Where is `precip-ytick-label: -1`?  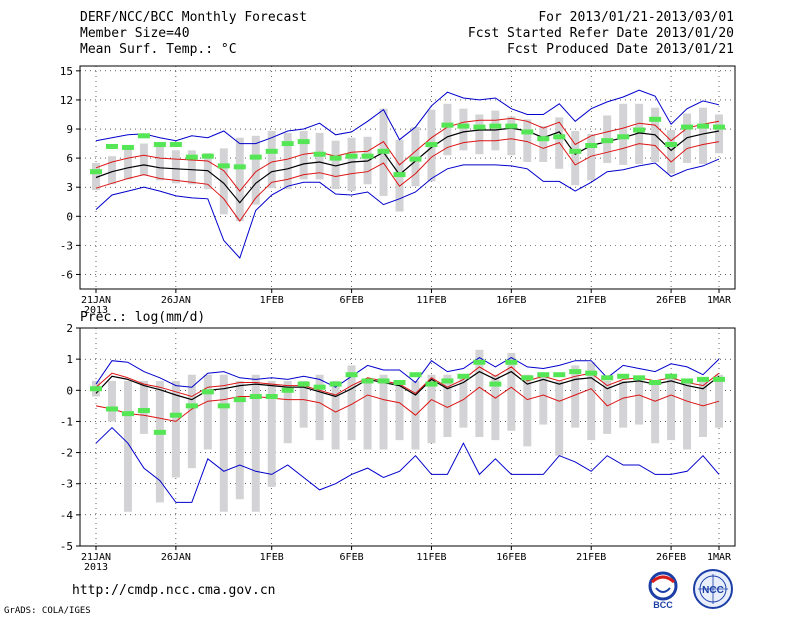 precip-ytick-label: -1 is located at coordinates (66, 421).